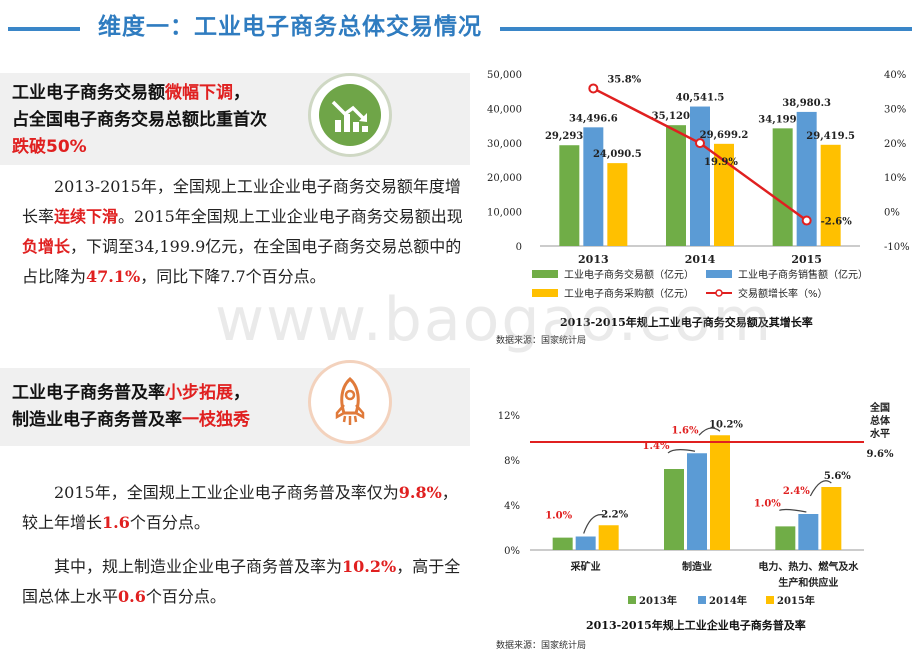 The height and width of the screenshot is (652, 920). I want to click on s1-p3: ，下调至34,199.9亿元，在全国电子商务交易总额中的占比降为, so click(242, 261).